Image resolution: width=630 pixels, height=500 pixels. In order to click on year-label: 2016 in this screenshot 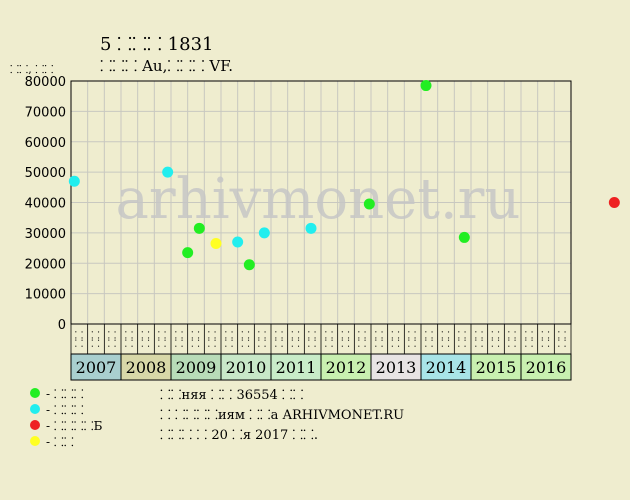, I will do `click(546, 367)`.